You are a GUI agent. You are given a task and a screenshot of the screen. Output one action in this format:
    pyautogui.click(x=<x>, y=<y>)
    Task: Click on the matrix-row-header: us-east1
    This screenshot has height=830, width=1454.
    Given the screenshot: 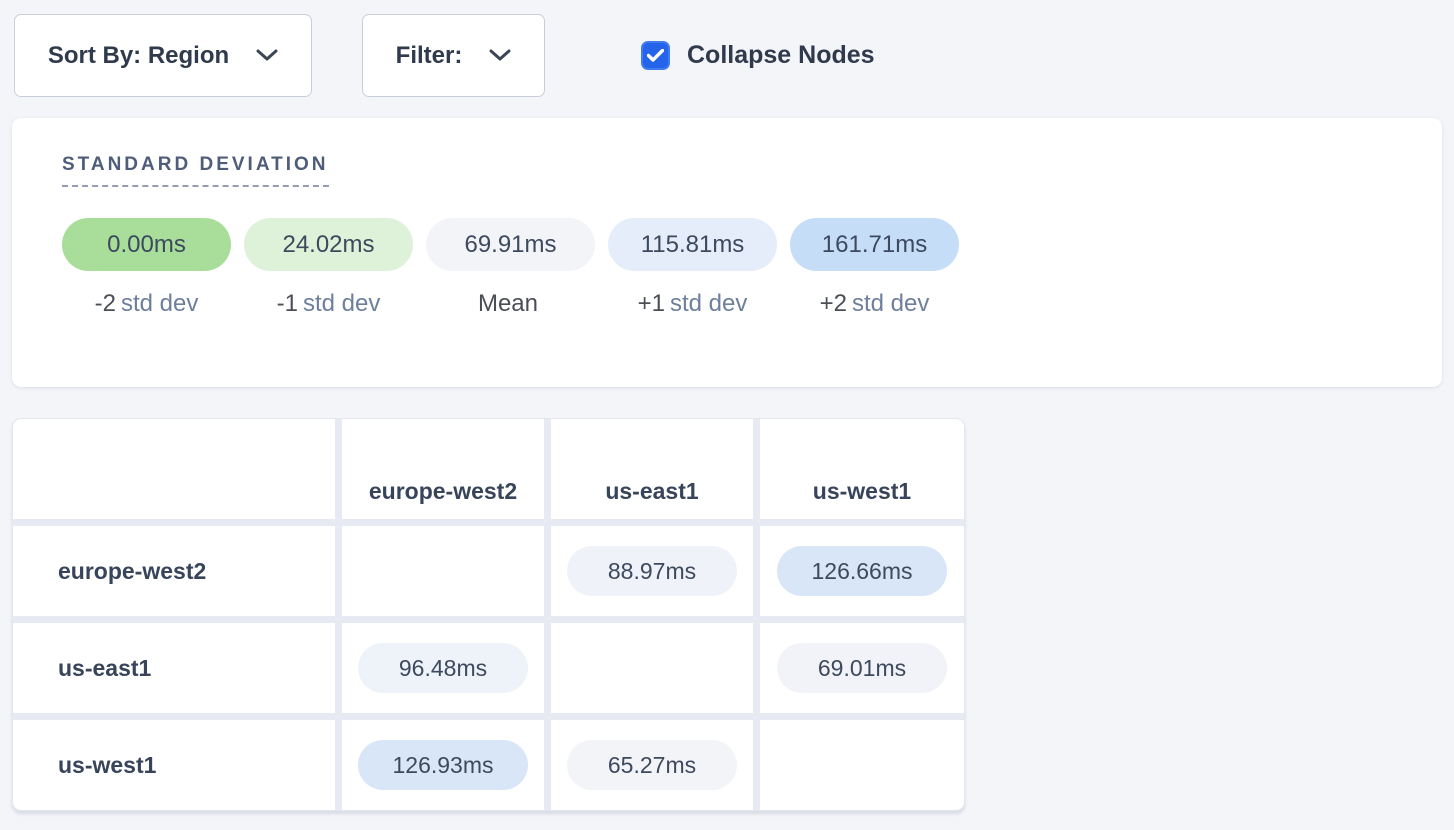 What is the action you would take?
    pyautogui.click(x=174, y=668)
    